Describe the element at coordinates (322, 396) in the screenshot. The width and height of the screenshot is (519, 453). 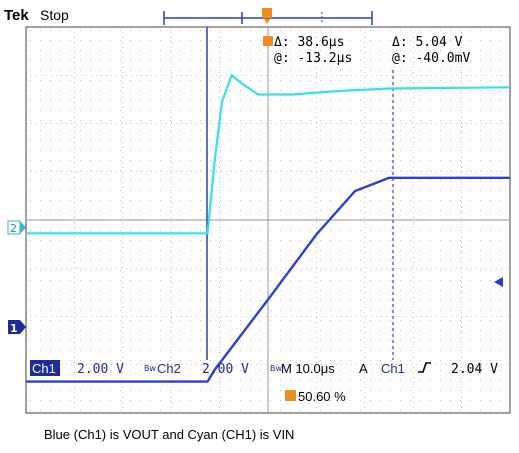
I see `trigger-position: 50.60 %` at that location.